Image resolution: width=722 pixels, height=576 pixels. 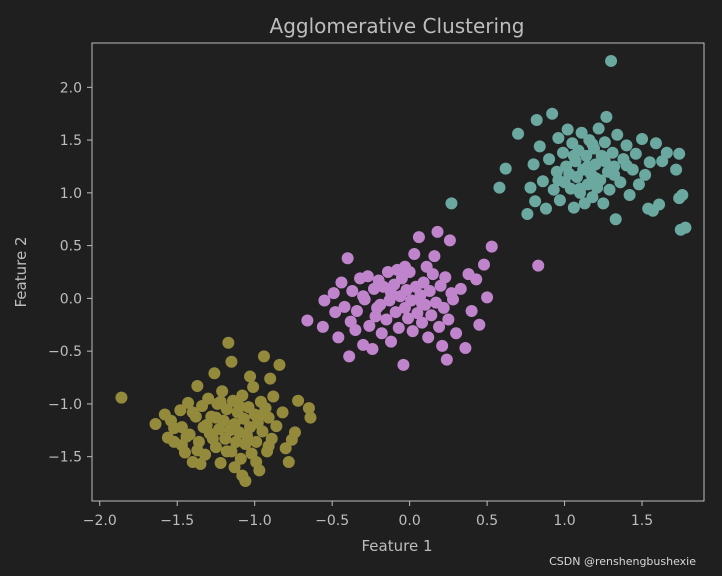 What do you see at coordinates (397, 546) in the screenshot?
I see `x-axis-label: Feature 1` at bounding box center [397, 546].